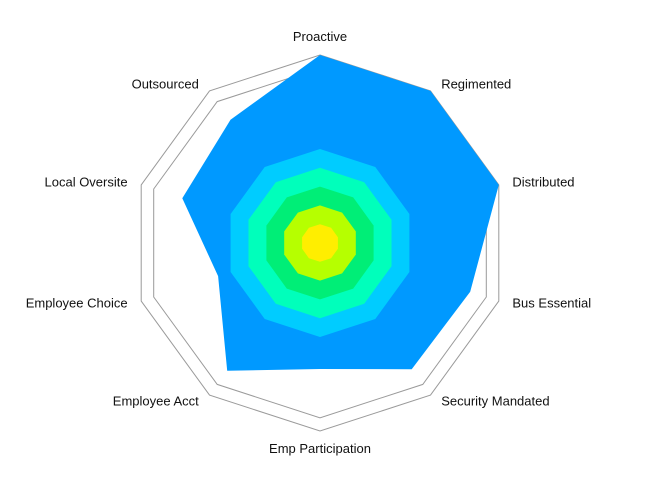 This screenshot has height=493, width=656. I want to click on axis-label-distributed: Distributed, so click(543, 181).